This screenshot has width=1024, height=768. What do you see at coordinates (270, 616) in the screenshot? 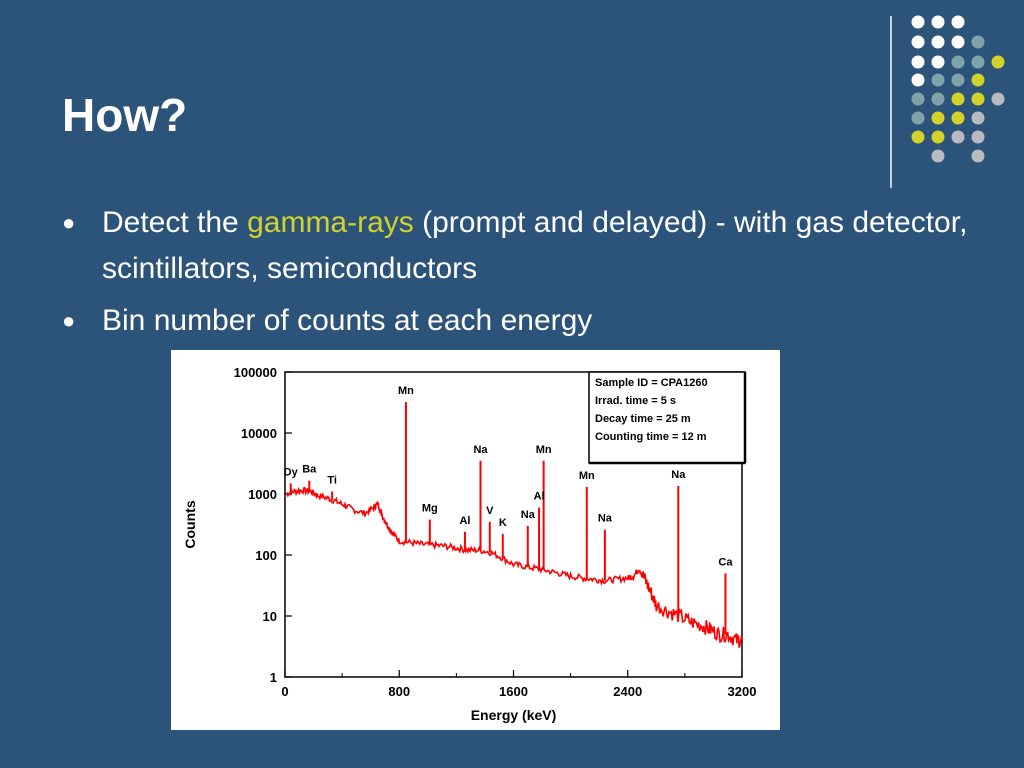
I see `y-tick-label: 10` at bounding box center [270, 616].